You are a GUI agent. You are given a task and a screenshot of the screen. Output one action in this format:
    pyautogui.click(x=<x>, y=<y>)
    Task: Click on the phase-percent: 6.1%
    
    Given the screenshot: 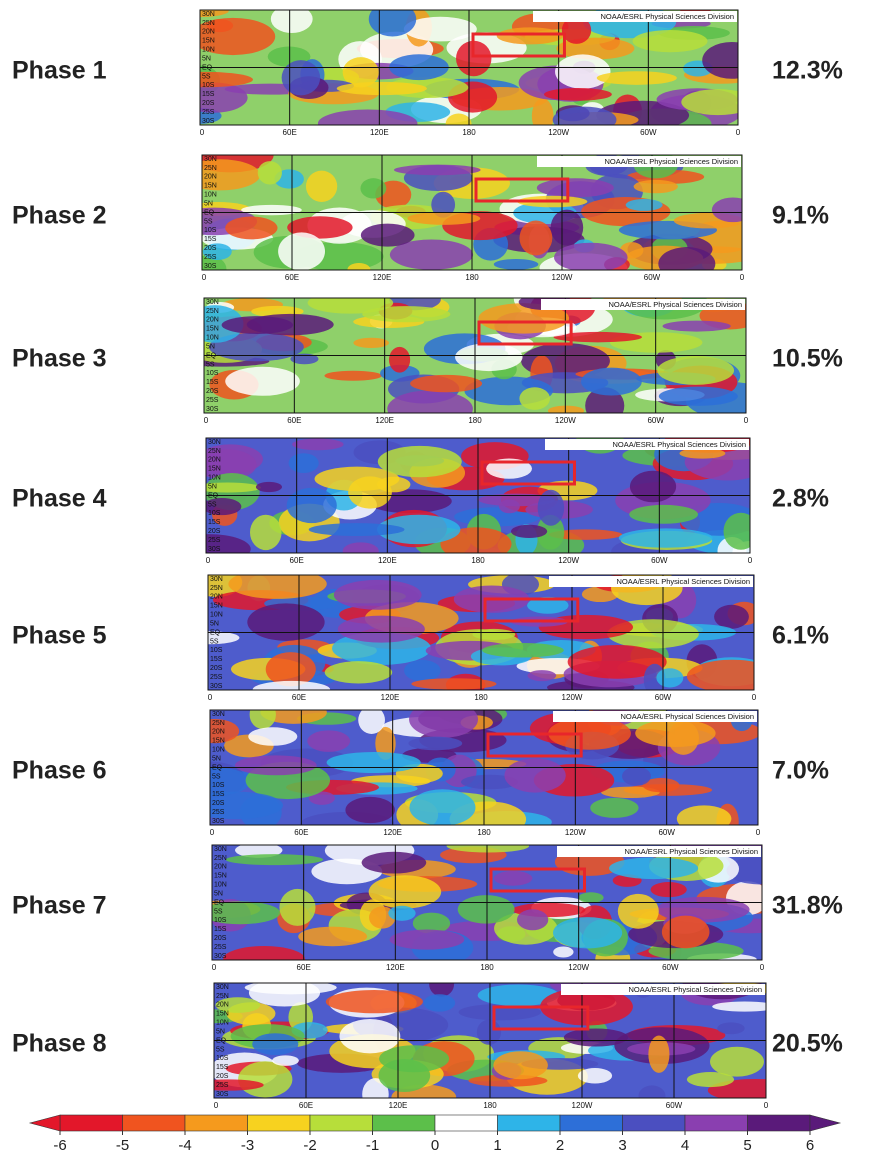 What is the action you would take?
    pyautogui.click(x=800, y=636)
    